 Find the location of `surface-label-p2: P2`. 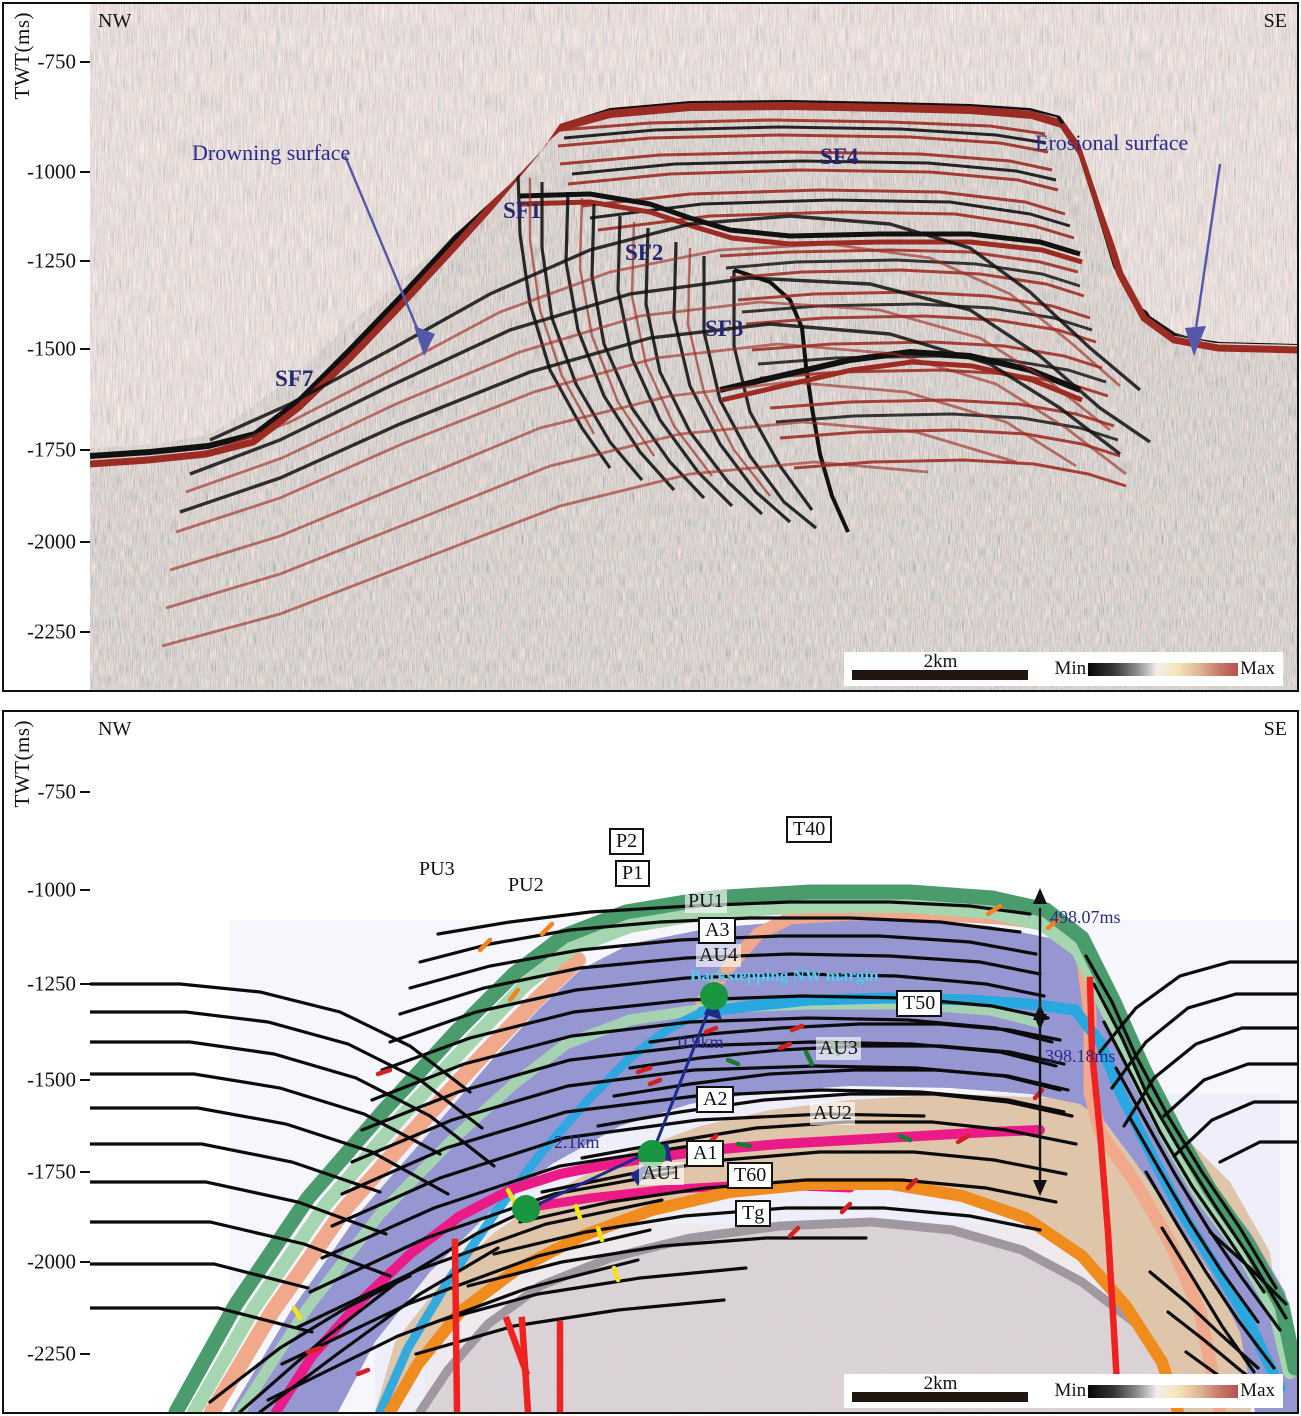

surface-label-p2: P2 is located at coordinates (627, 841).